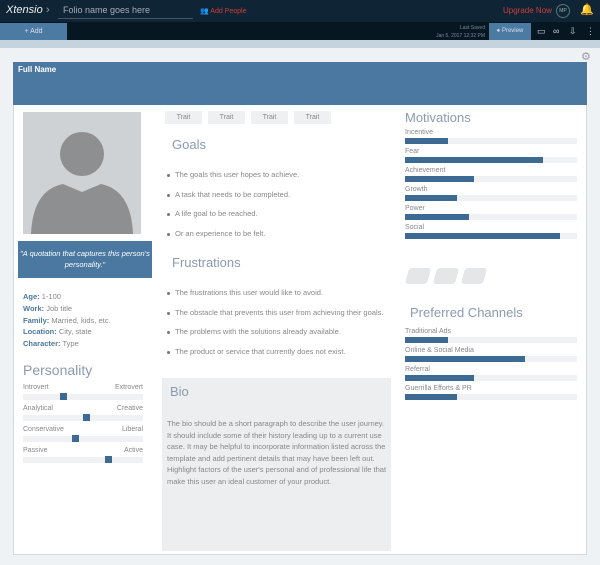 This screenshot has height=565, width=600. What do you see at coordinates (300, 31) in the screenshot?
I see `toolbar` at bounding box center [300, 31].